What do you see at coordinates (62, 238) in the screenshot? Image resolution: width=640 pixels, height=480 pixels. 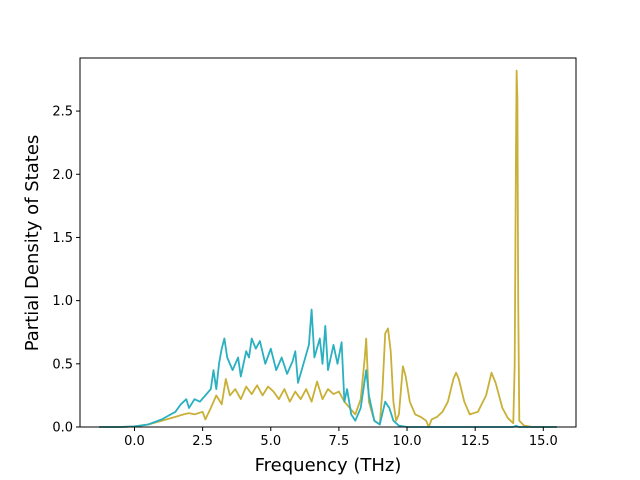 I see `y-tick-label: 1.5` at bounding box center [62, 238].